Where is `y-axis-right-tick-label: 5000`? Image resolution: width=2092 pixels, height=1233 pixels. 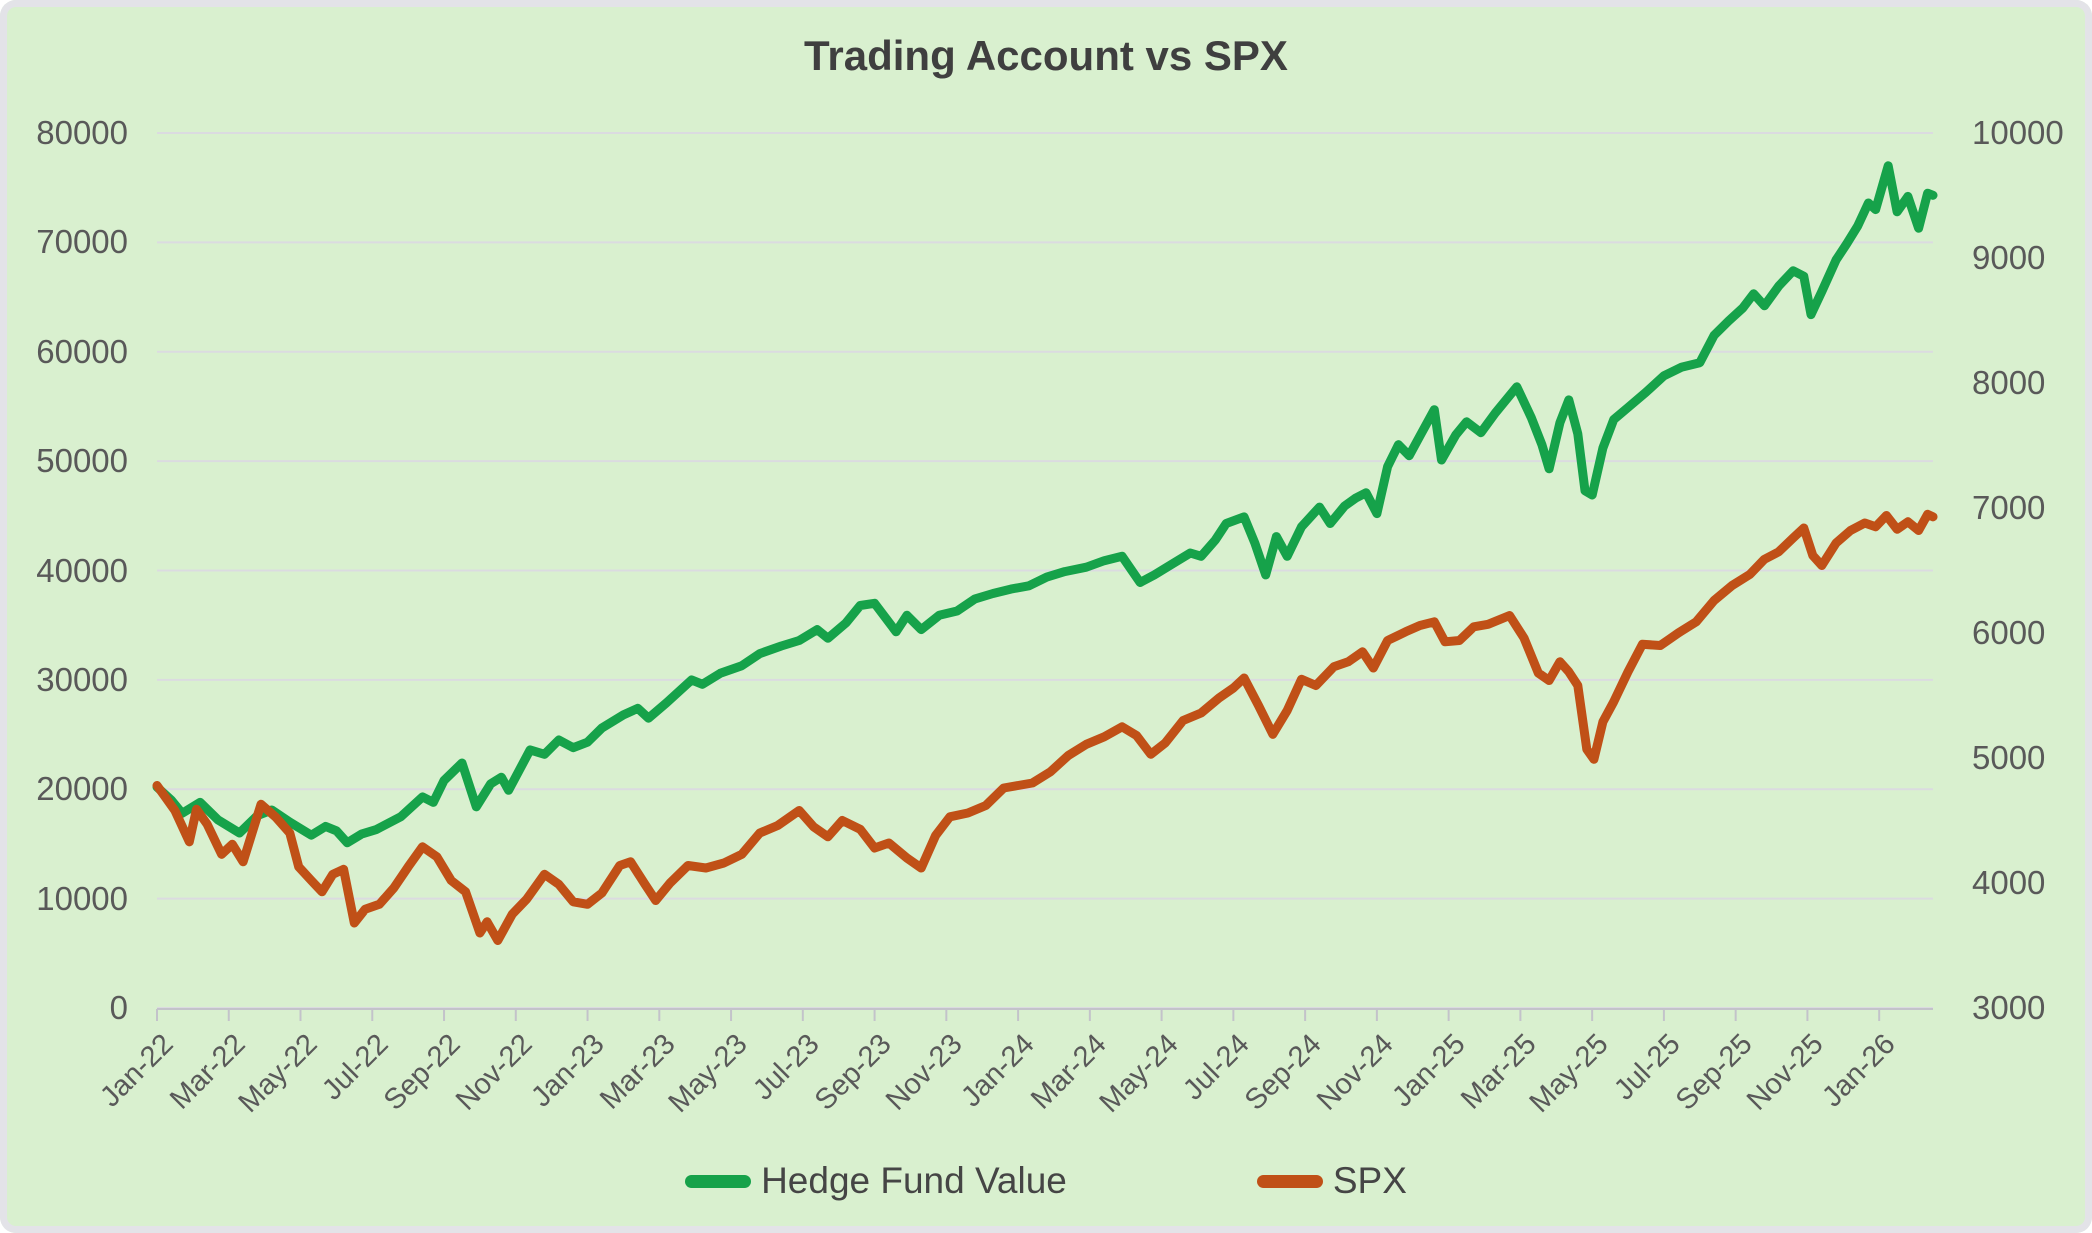 y-axis-right-tick-label: 5000 is located at coordinates (2009, 757).